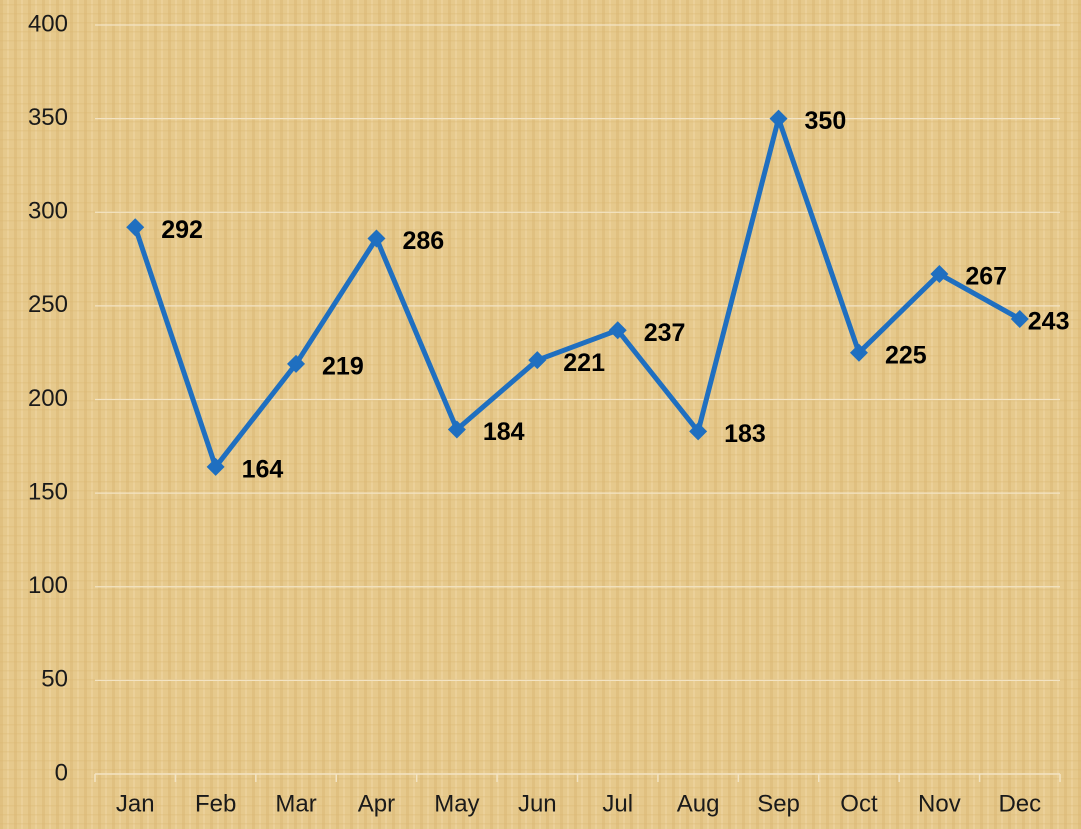 The width and height of the screenshot is (1081, 829). What do you see at coordinates (263, 470) in the screenshot?
I see `value-label: 164` at bounding box center [263, 470].